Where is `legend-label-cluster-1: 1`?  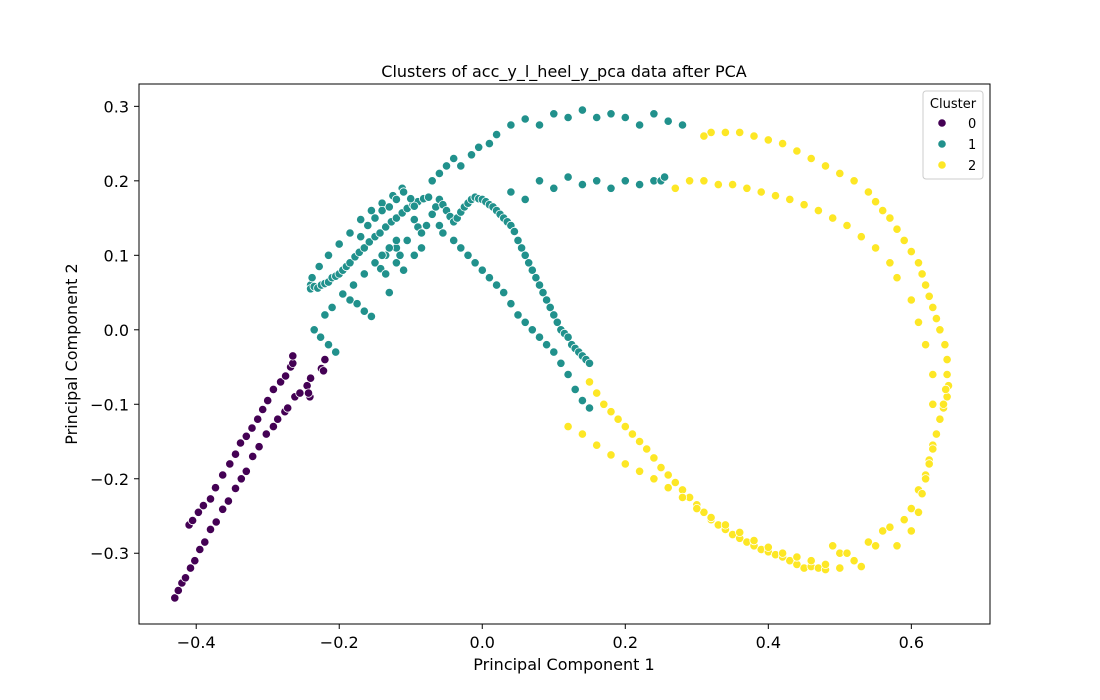 legend-label-cluster-1: 1 is located at coordinates (972, 145).